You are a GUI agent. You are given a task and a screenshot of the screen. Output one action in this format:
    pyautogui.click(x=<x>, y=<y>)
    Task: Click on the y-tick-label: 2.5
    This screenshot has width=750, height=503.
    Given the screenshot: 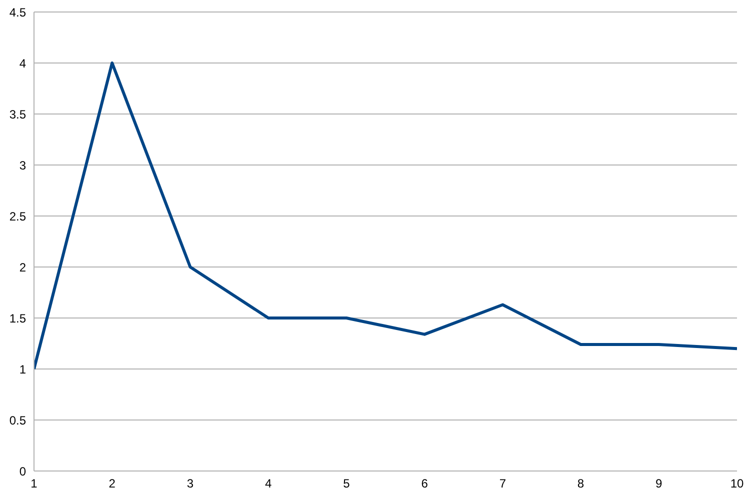 What is the action you would take?
    pyautogui.click(x=17, y=216)
    